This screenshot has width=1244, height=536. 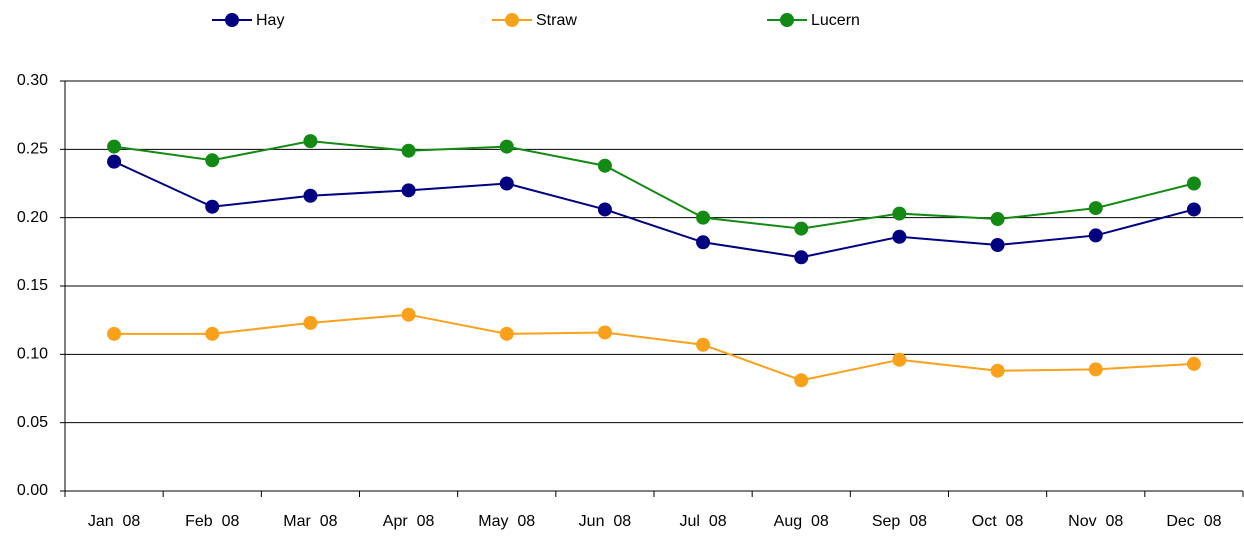 What do you see at coordinates (114, 521) in the screenshot?
I see `x-tick-label: Jan 08` at bounding box center [114, 521].